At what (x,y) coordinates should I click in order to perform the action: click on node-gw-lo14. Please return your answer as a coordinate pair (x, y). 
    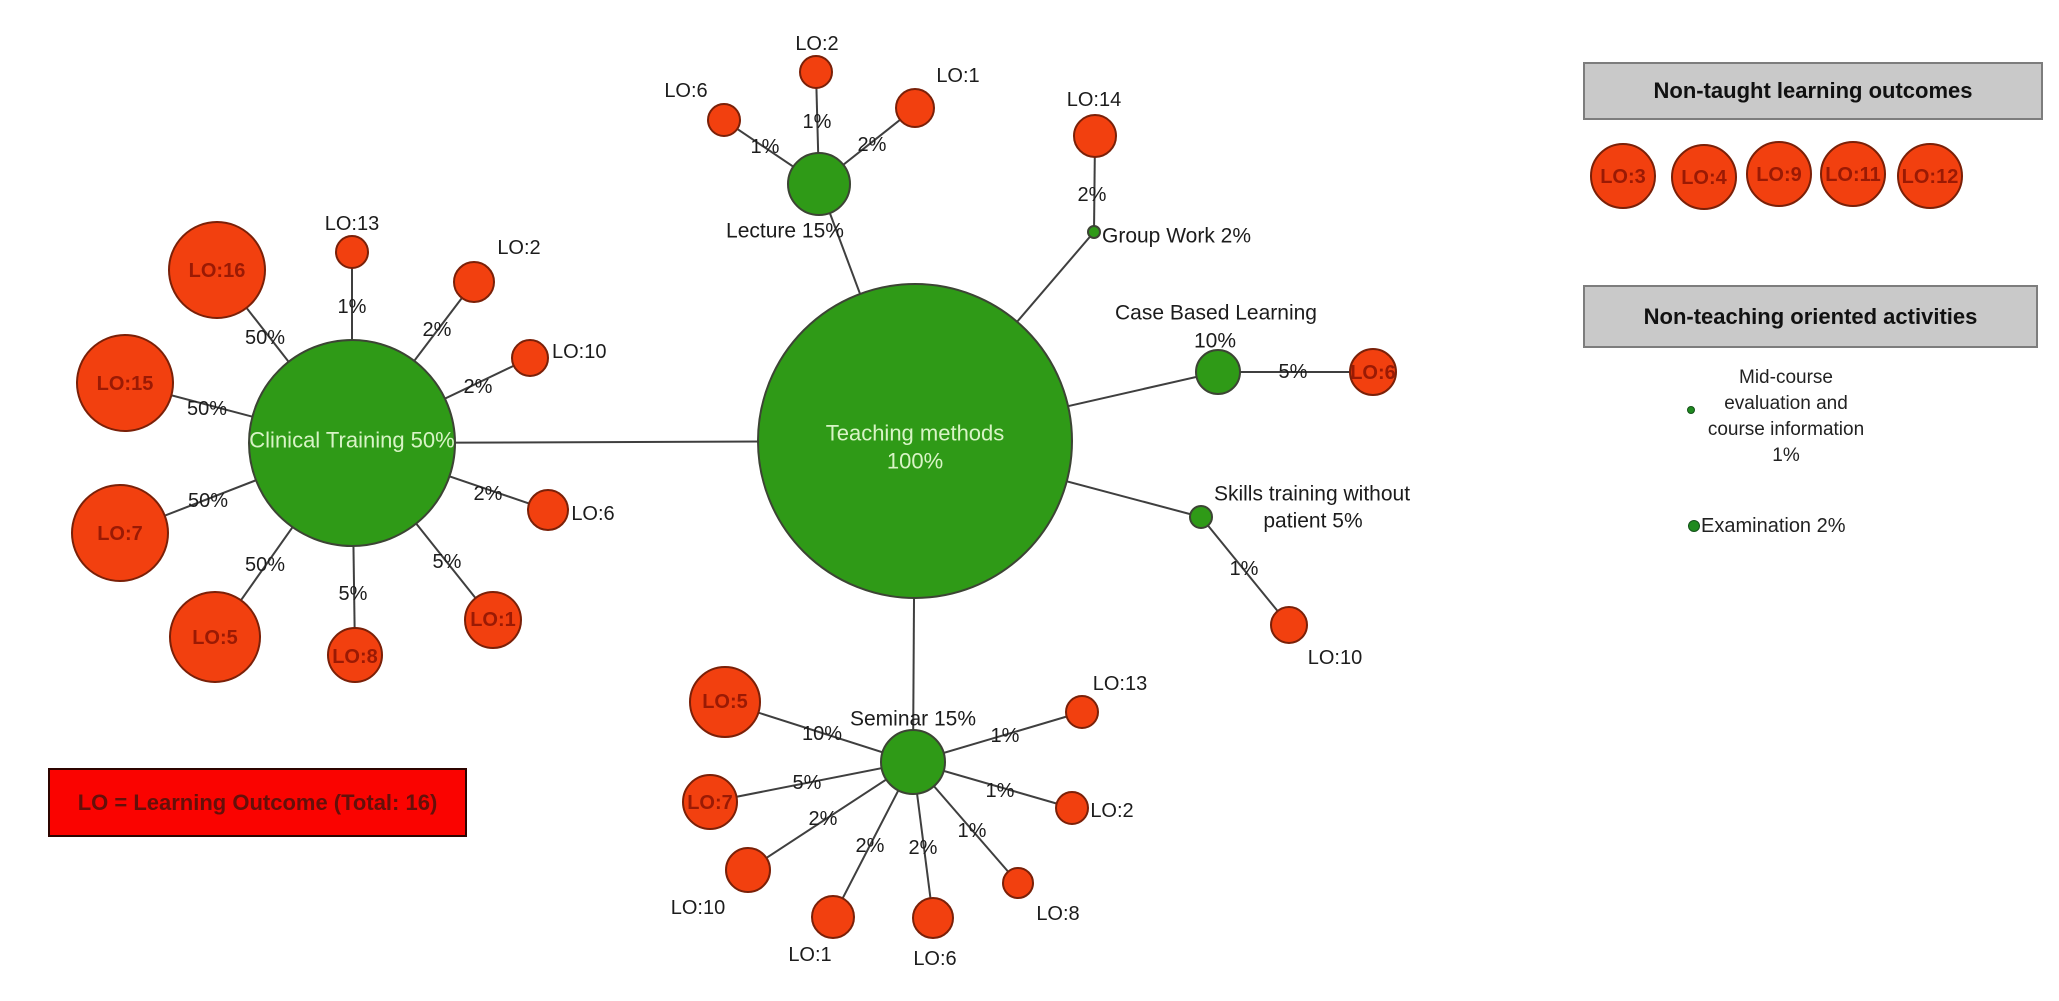
    Looking at the image, I should click on (1095, 136).